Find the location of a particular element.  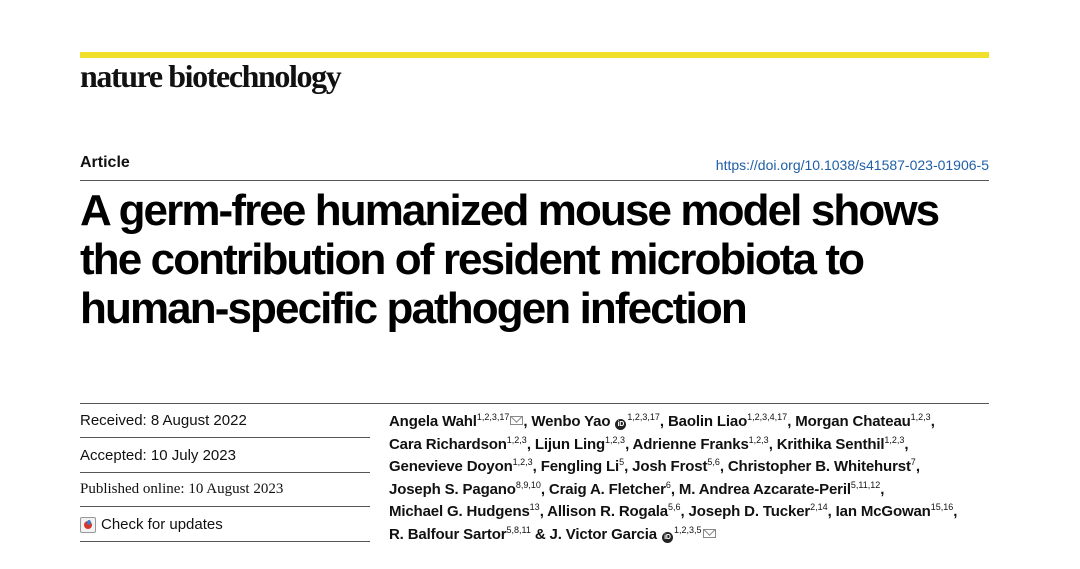

title-line: A germ-free humanized mouse model shows is located at coordinates (510, 210).